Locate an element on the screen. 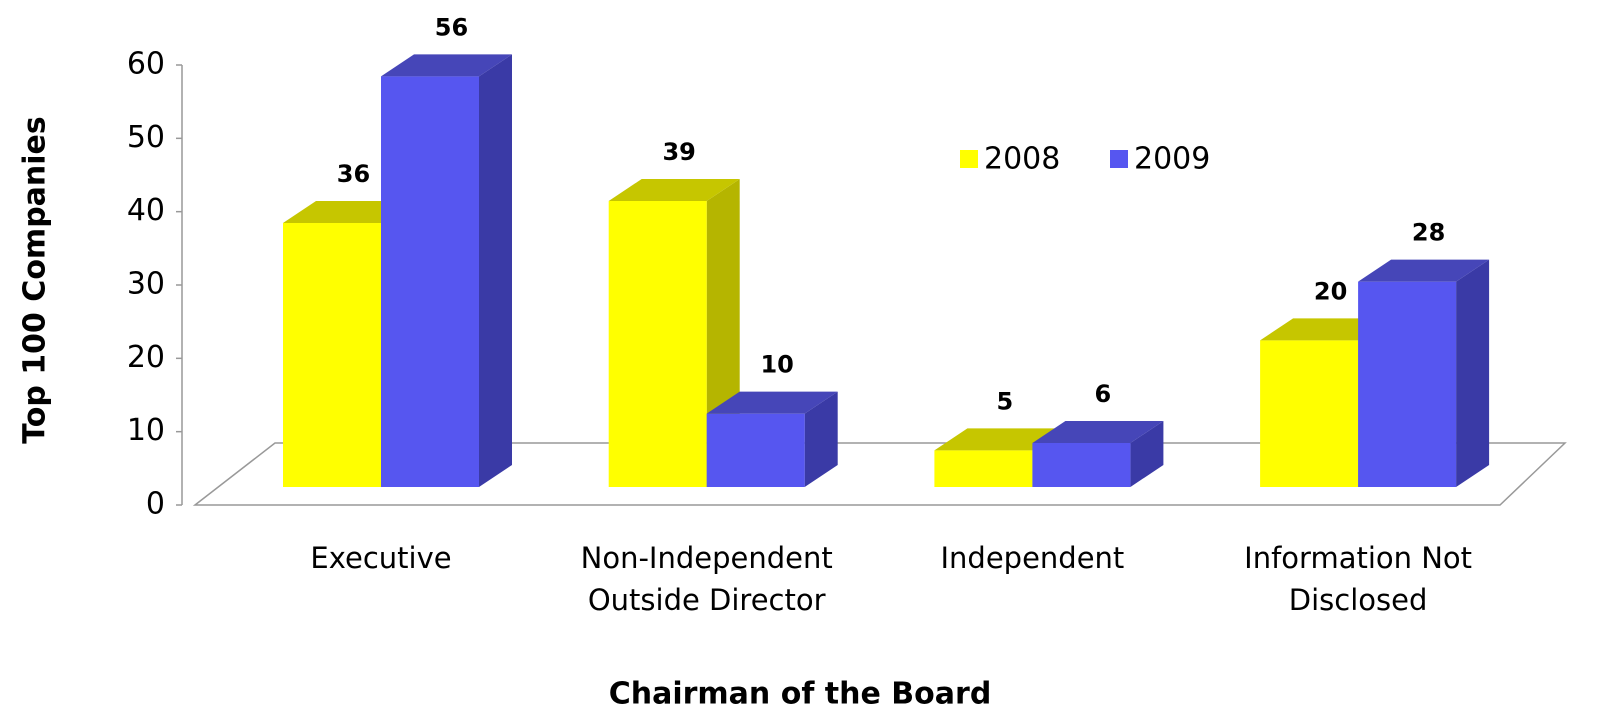 Image resolution: width=1601 pixels, height=724 pixels. x-tick-label: Outside Director is located at coordinates (707, 600).